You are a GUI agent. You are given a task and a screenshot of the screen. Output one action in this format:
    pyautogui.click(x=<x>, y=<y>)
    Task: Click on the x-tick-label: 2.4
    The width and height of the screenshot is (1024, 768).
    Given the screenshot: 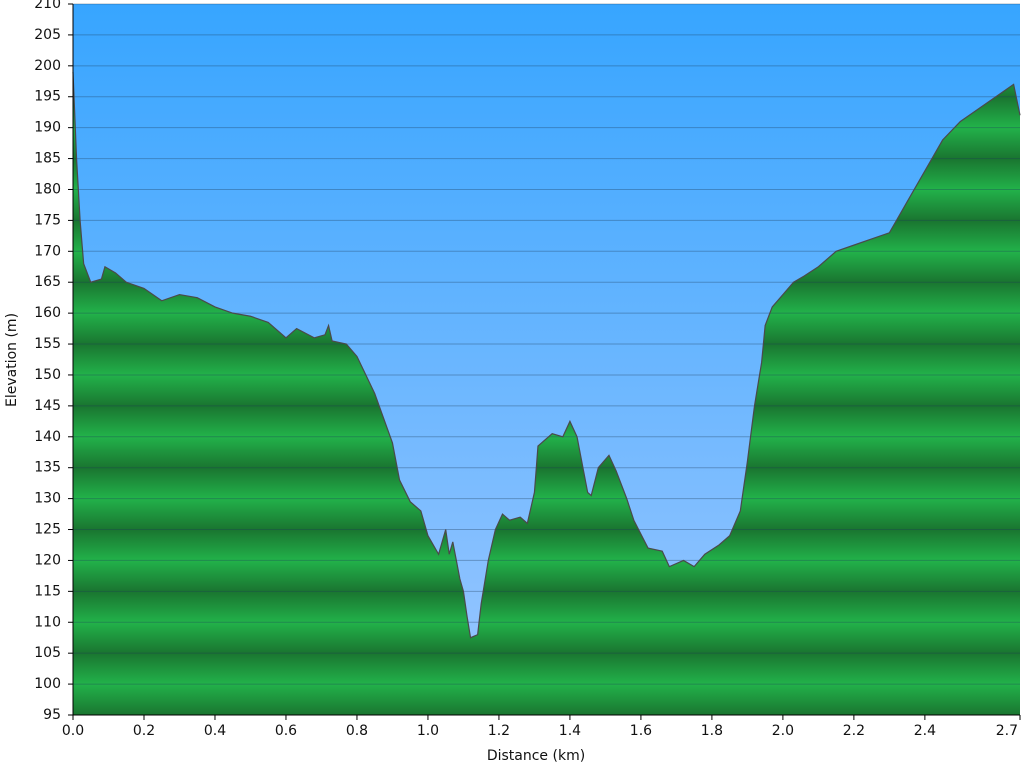 What is the action you would take?
    pyautogui.click(x=925, y=731)
    